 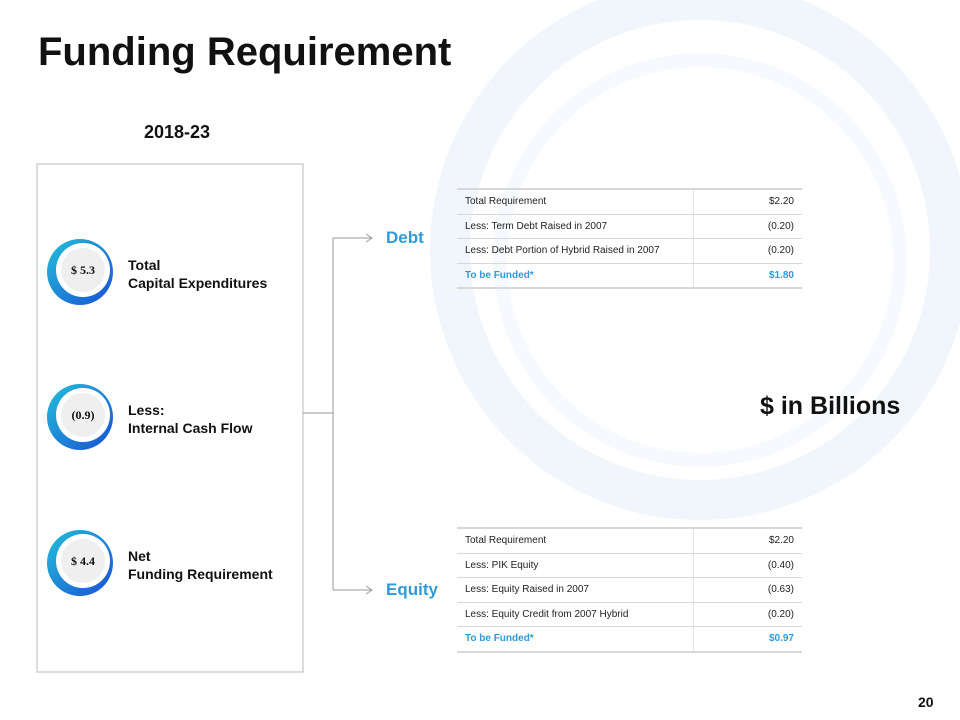 I want to click on table-cell: (0.40), so click(x=747, y=565).